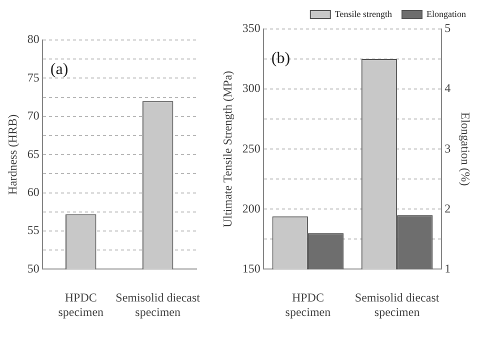 Image resolution: width=480 pixels, height=338 pixels. I want to click on y2-tick-label: 1, so click(447, 268).